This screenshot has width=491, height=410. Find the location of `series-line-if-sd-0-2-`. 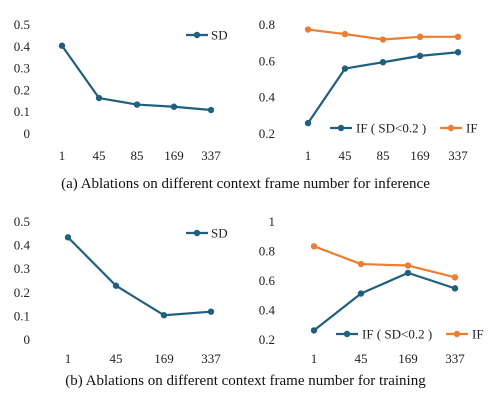

series-line-if-sd-0-2- is located at coordinates (384, 301).